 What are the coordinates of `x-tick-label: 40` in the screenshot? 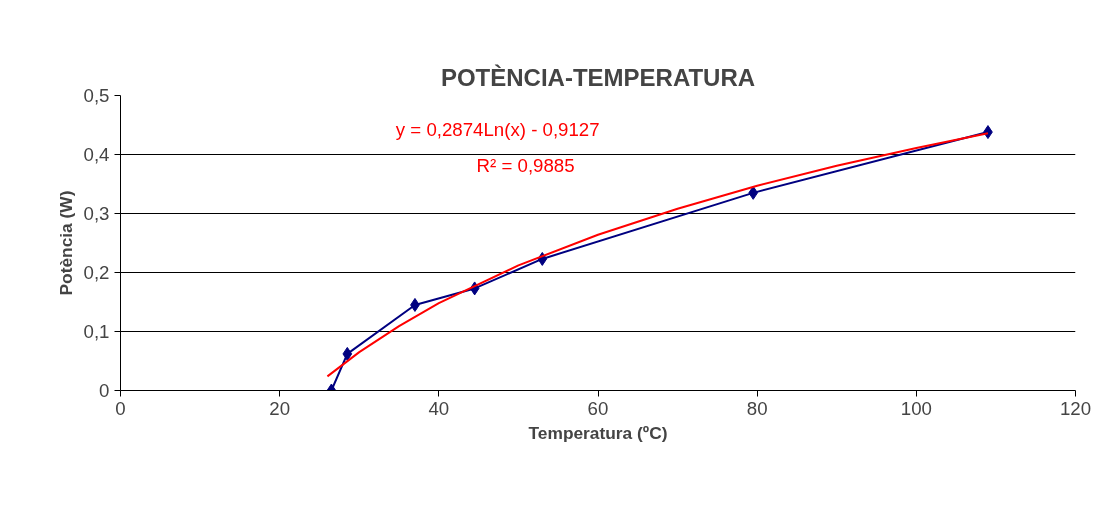 It's located at (439, 408).